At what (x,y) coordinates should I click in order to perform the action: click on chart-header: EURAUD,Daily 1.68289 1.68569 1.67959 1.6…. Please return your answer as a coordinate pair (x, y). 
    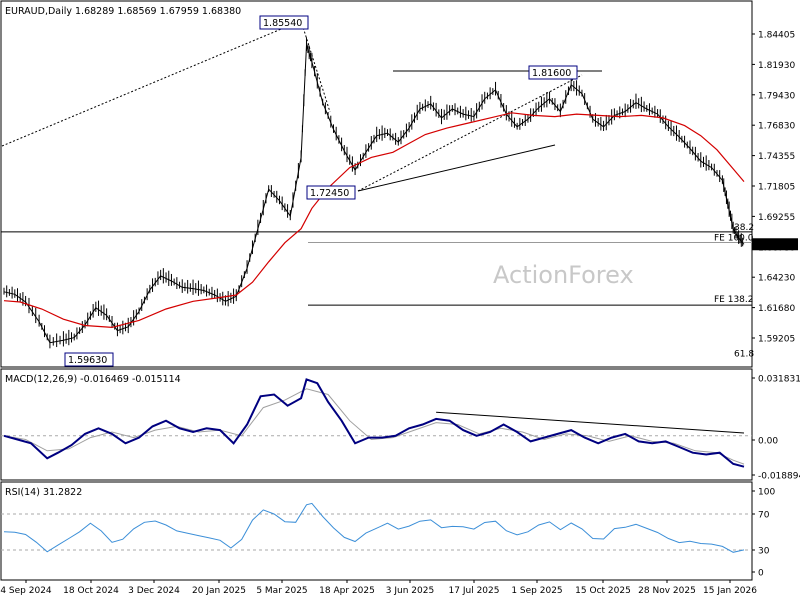
    Looking at the image, I should click on (123, 11).